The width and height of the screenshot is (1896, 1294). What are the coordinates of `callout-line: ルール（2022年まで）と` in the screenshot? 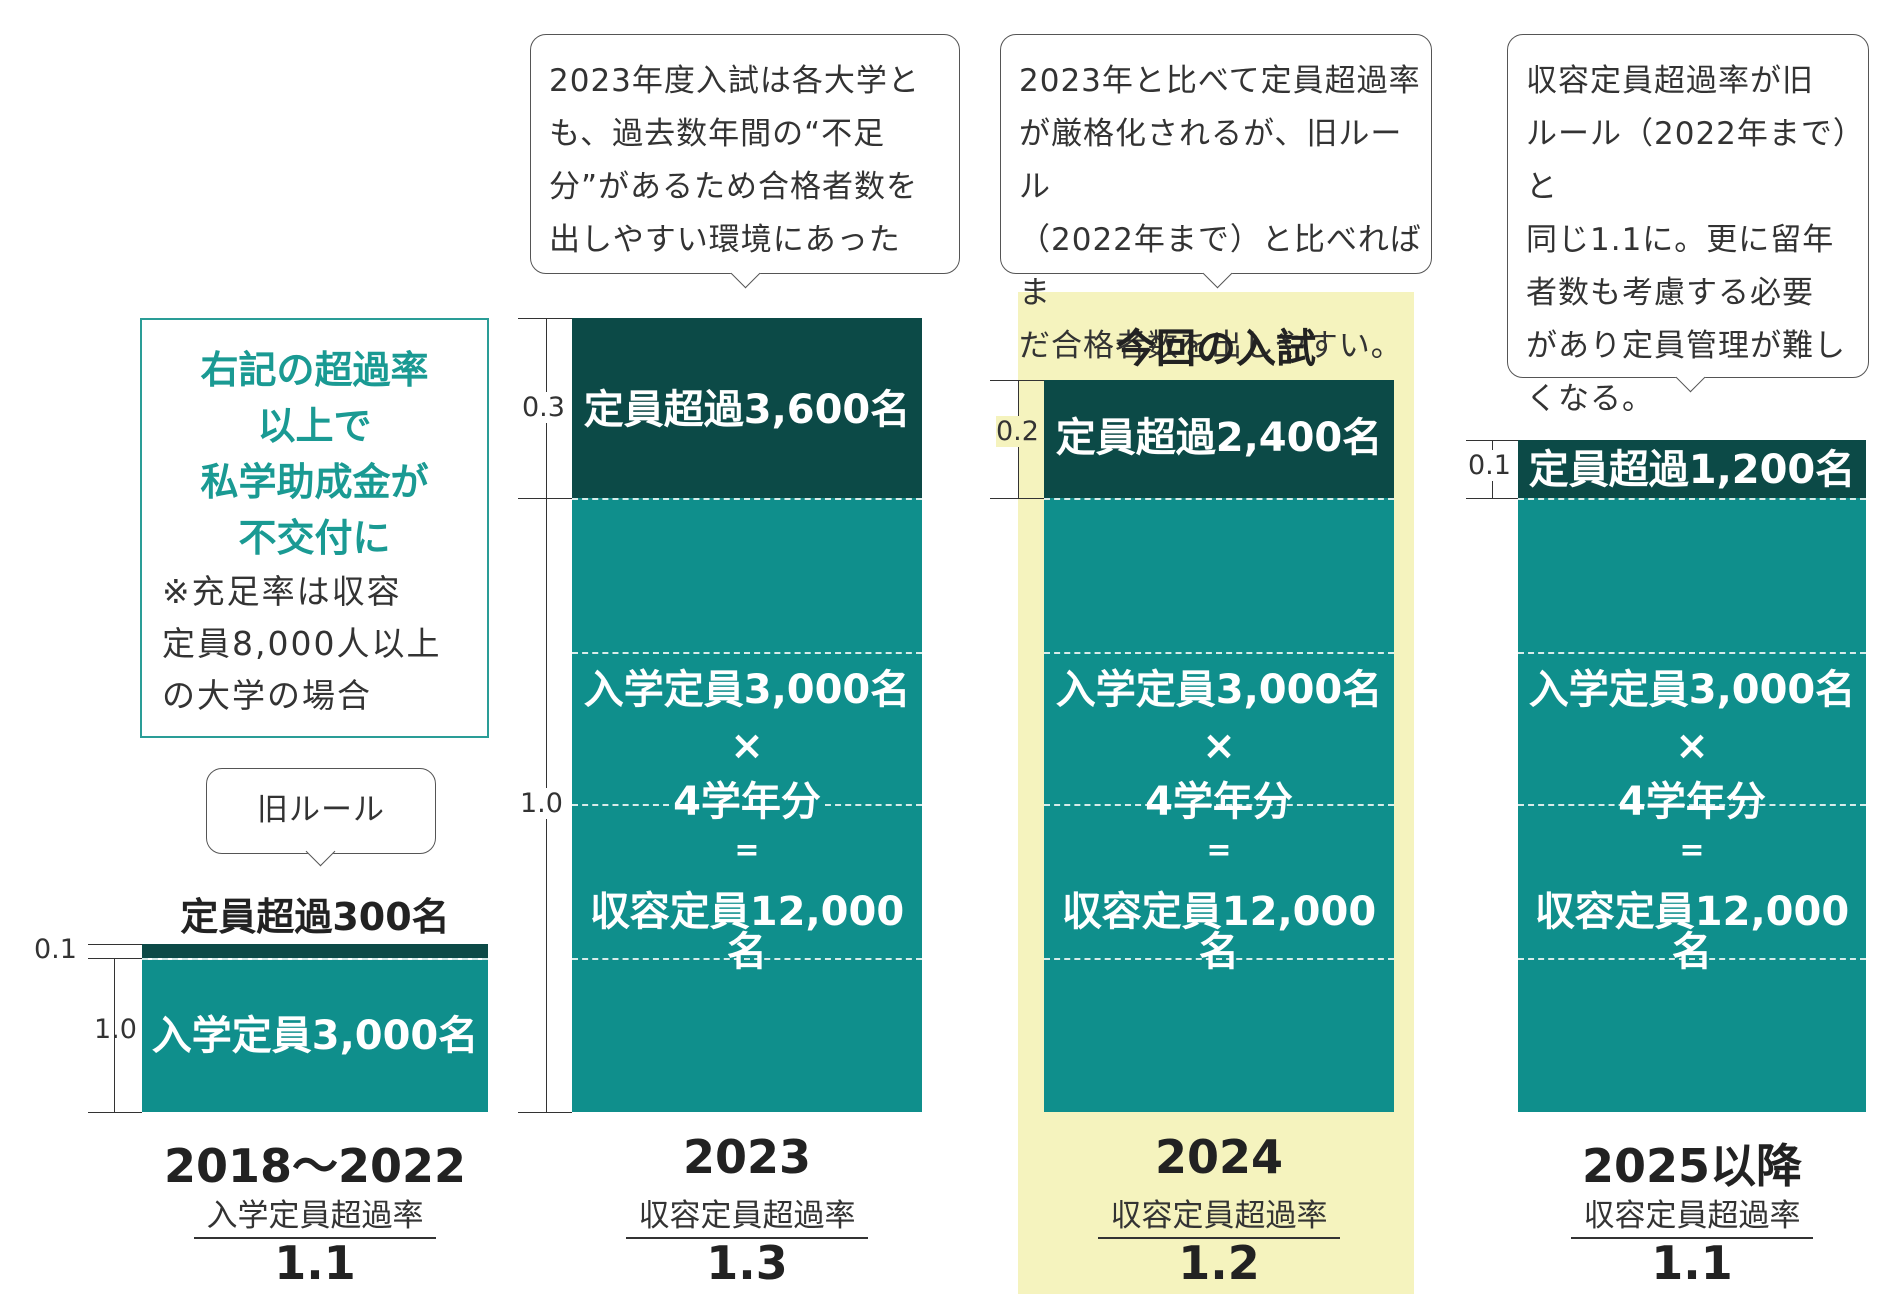 It's located at (1695, 160).